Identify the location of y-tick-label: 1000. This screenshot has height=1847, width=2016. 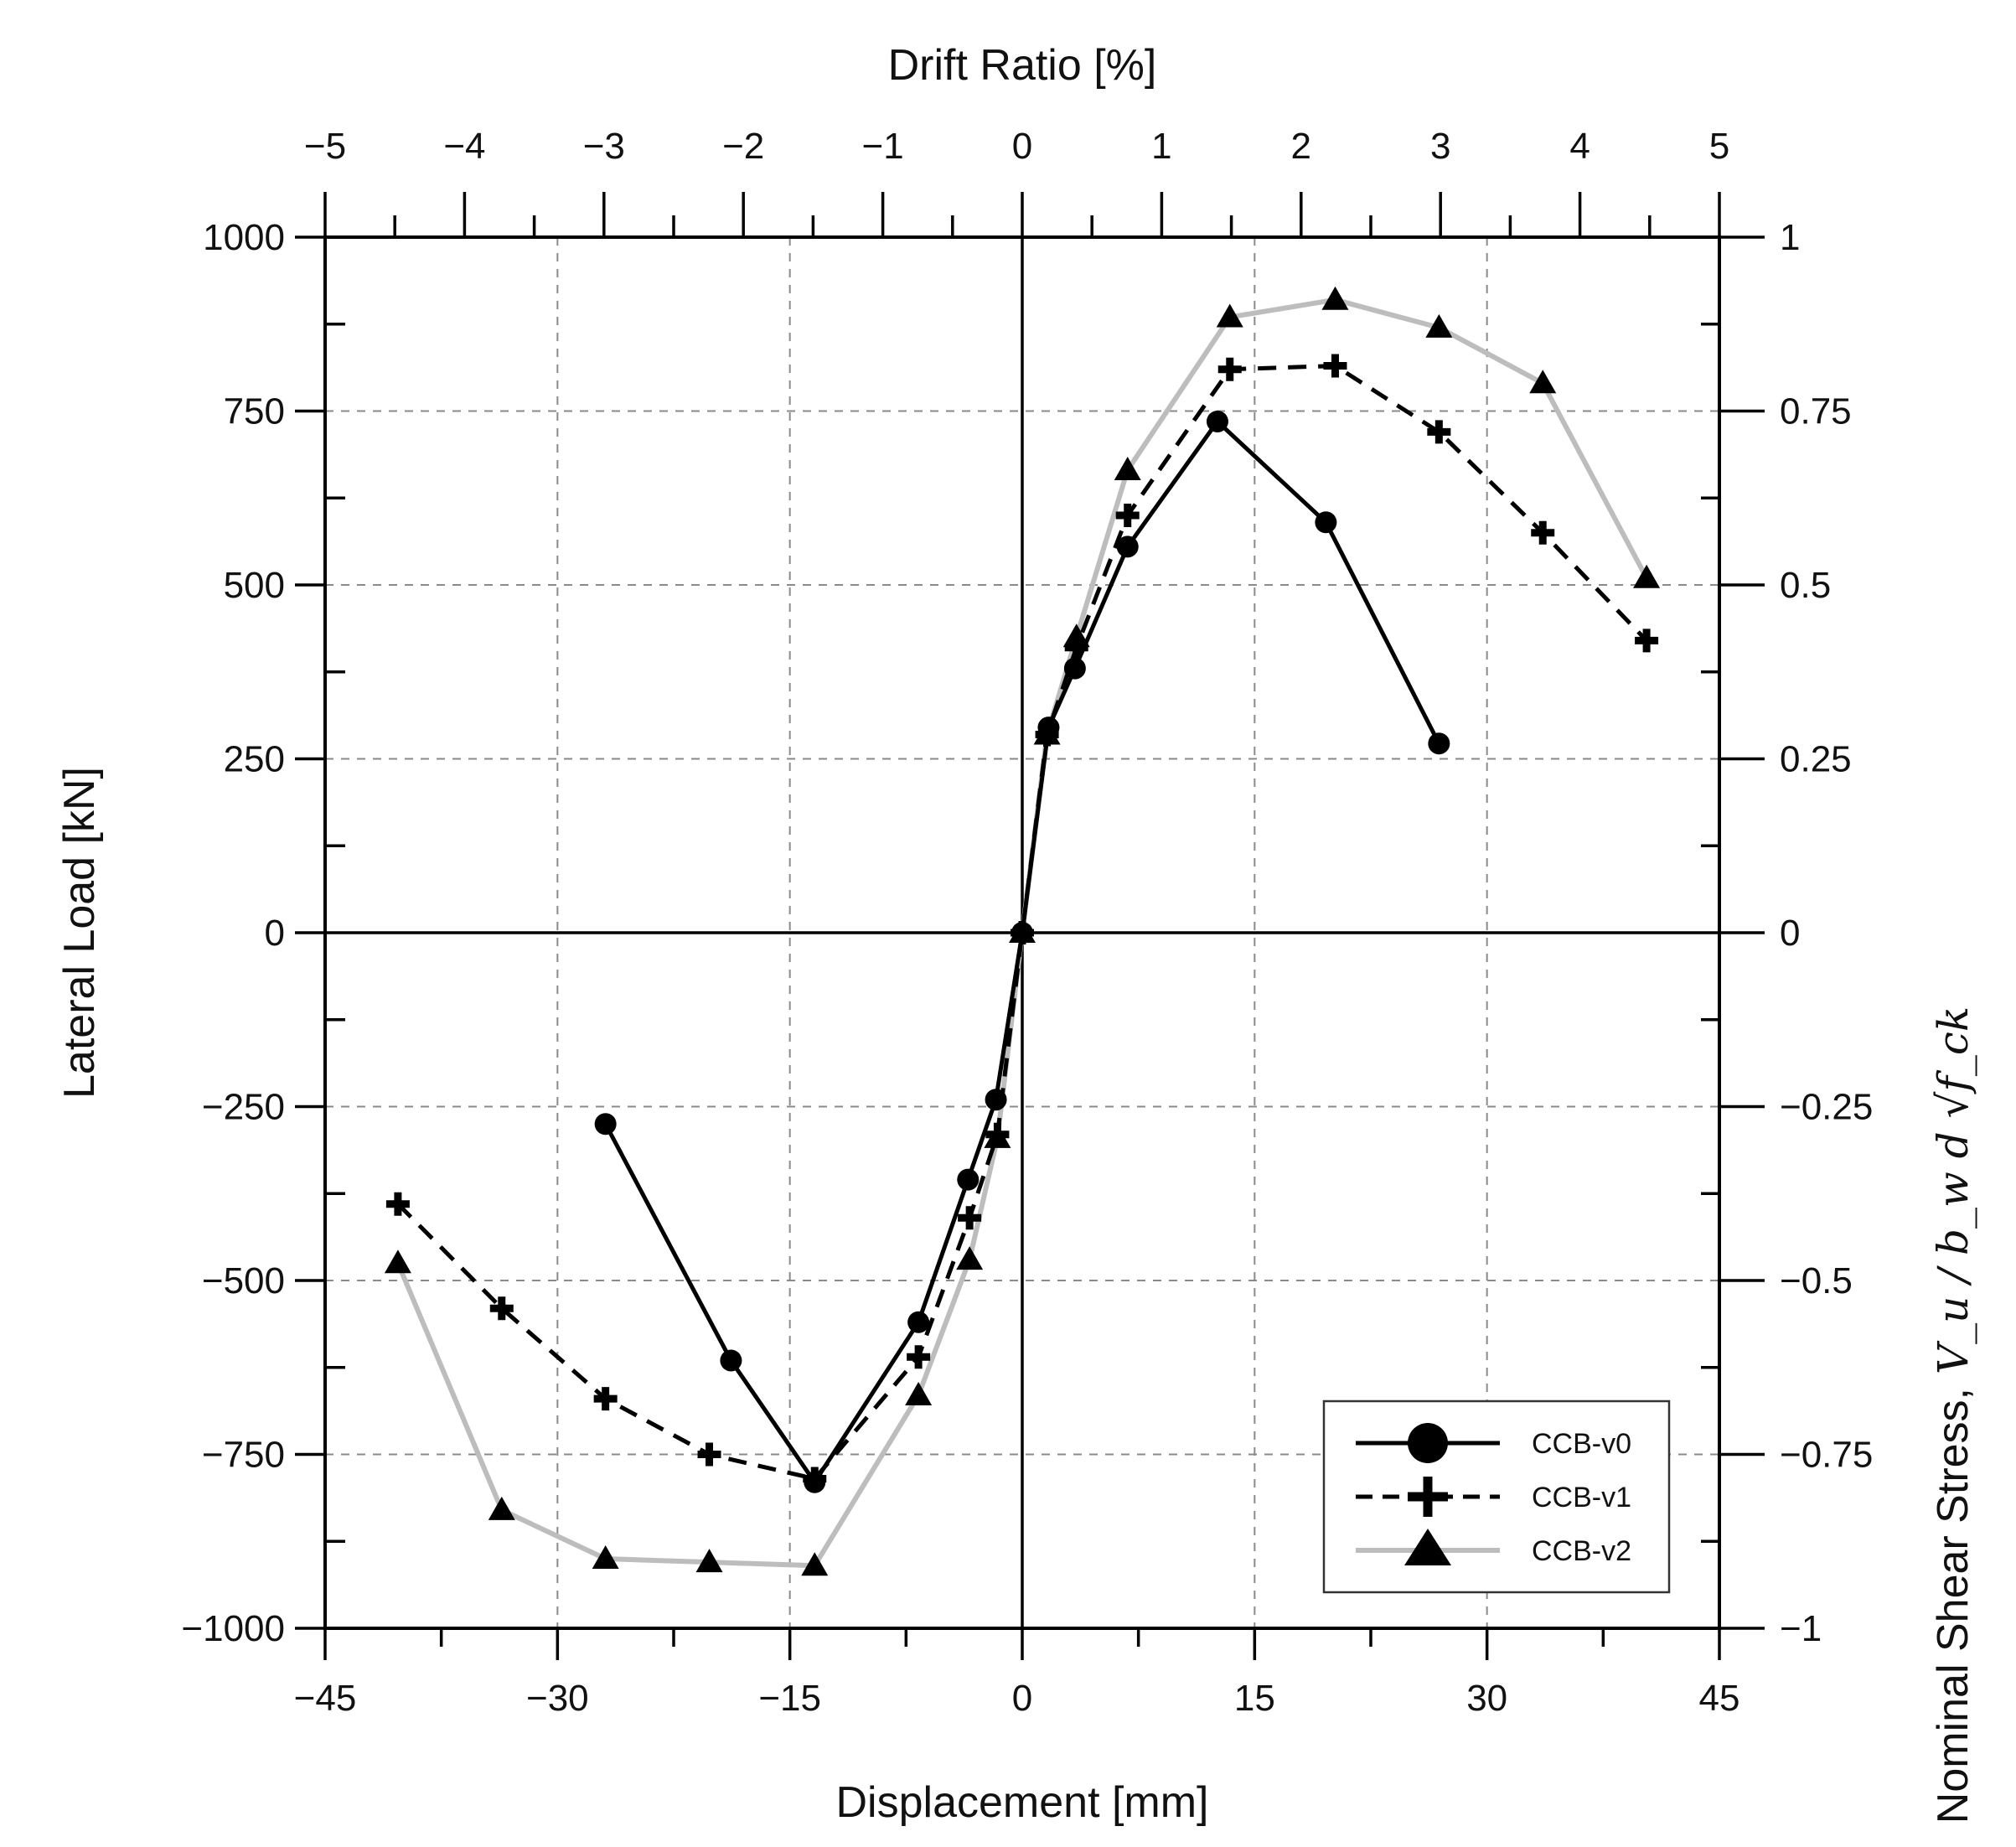
(244, 237).